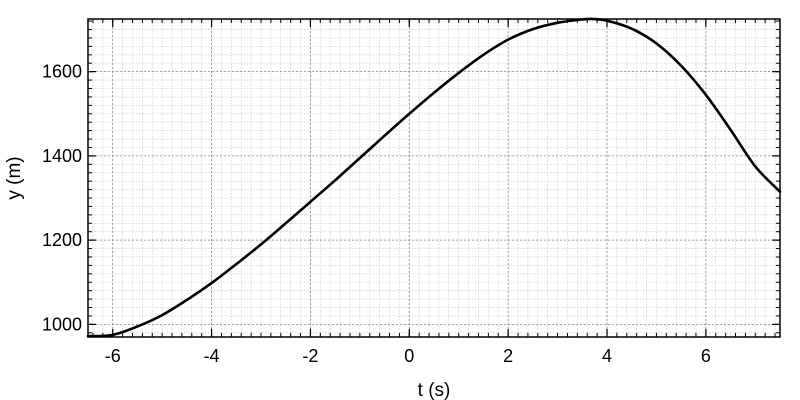  I want to click on y-tick-labels: 1000 1200 1400 1600, so click(62, 198).